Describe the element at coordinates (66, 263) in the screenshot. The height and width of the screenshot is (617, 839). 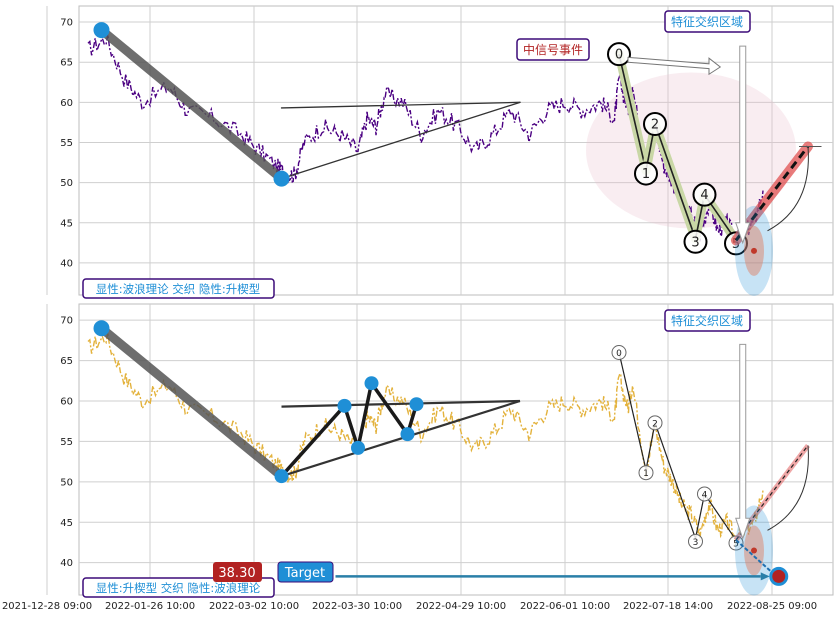
I see `top-y-tick-40: 40` at that location.